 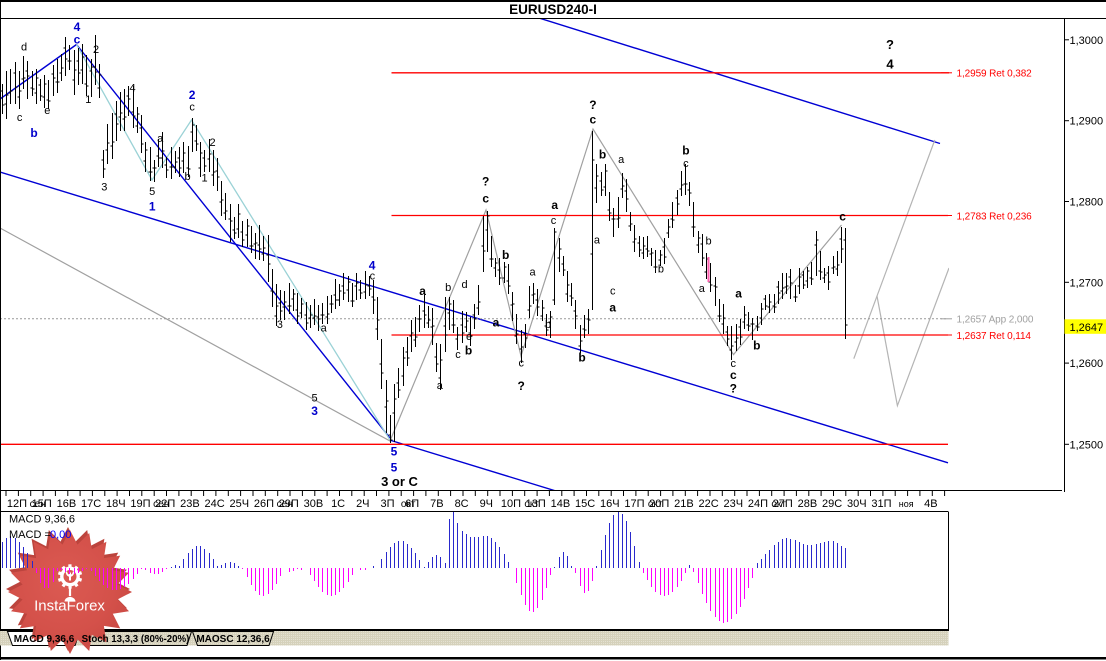 What do you see at coordinates (1087, 364) in the screenshot?
I see `svg-text: 1,2600` at bounding box center [1087, 364].